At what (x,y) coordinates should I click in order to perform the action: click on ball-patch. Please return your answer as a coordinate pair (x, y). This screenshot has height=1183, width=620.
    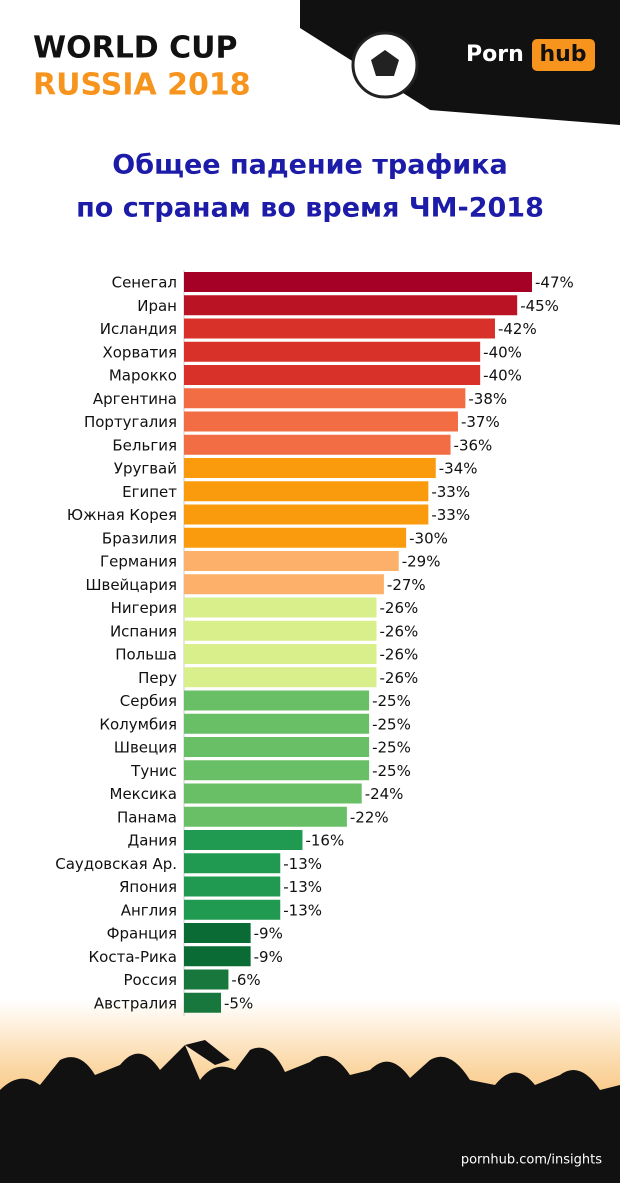
    Looking at the image, I should click on (385, 63).